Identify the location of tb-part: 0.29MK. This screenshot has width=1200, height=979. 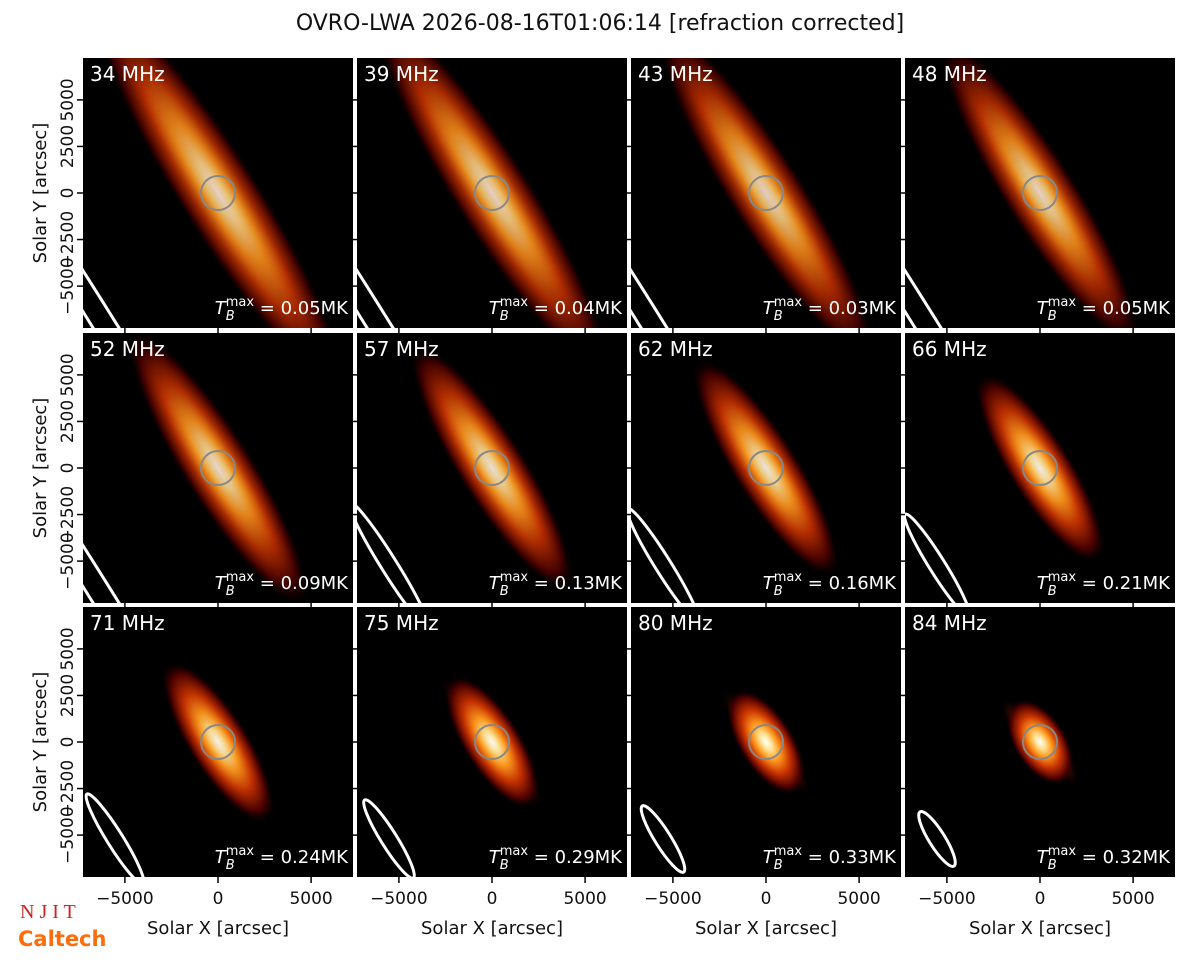
(589, 857).